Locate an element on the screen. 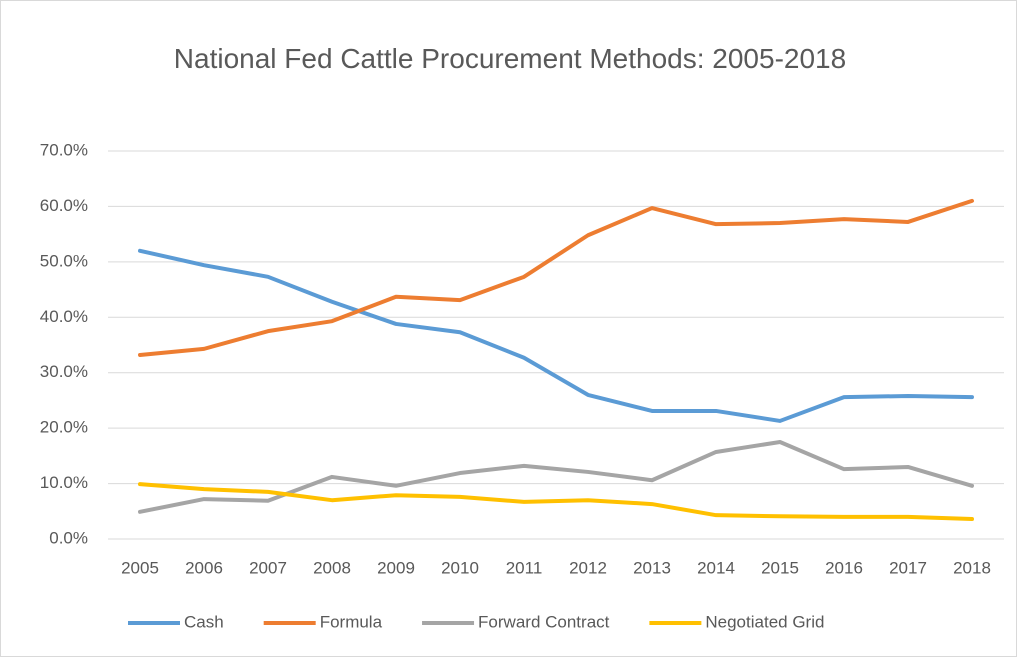 This screenshot has height=658, width=1021. x-tick-label: 2007 is located at coordinates (268, 567).